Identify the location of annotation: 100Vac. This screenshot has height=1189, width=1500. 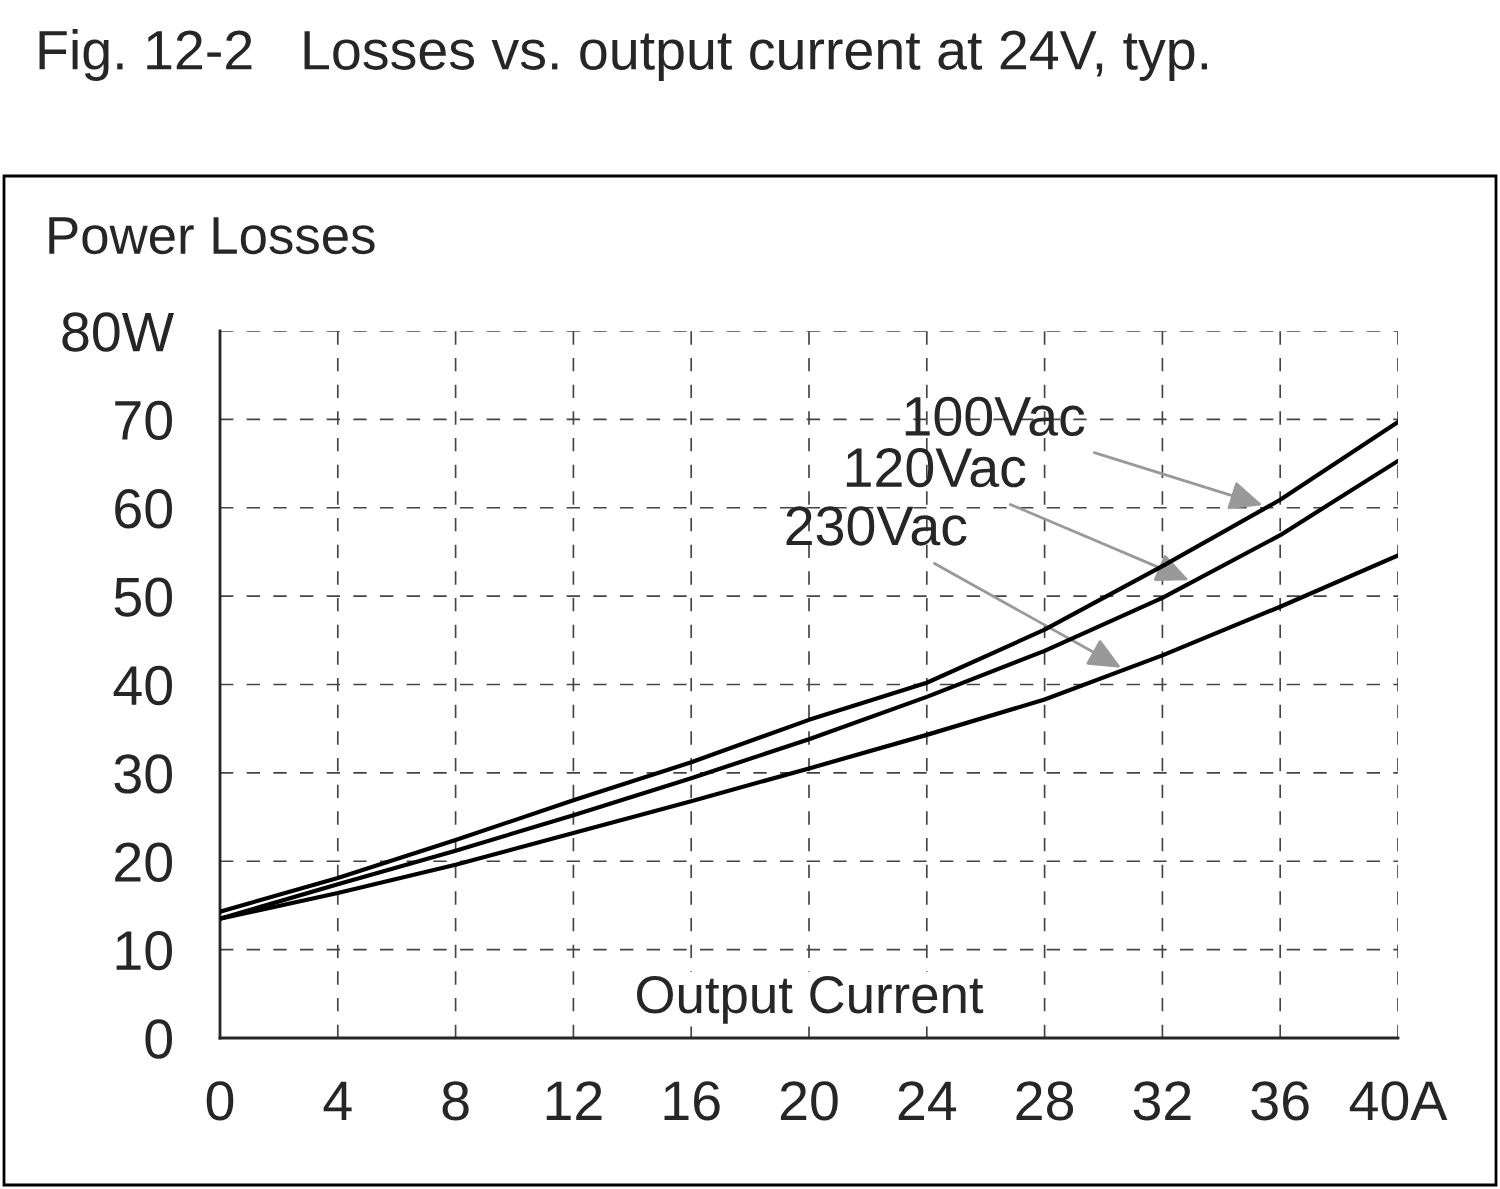
(995, 416).